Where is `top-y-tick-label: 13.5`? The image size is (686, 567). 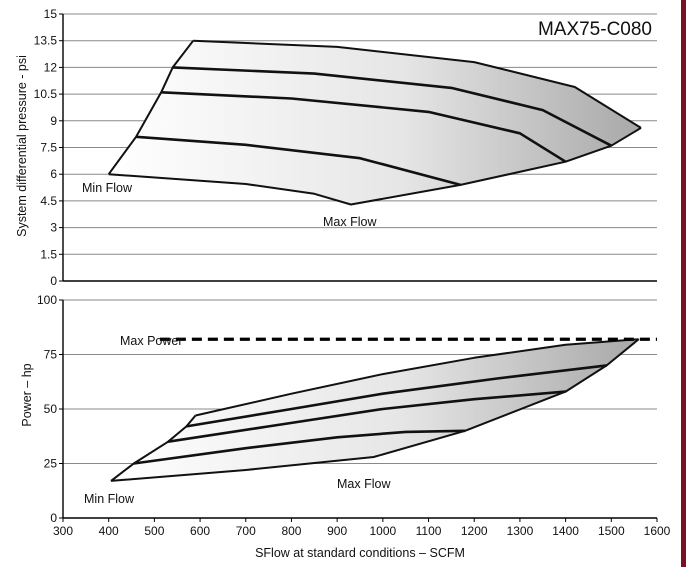
top-y-tick-label: 13.5 is located at coordinates (46, 41).